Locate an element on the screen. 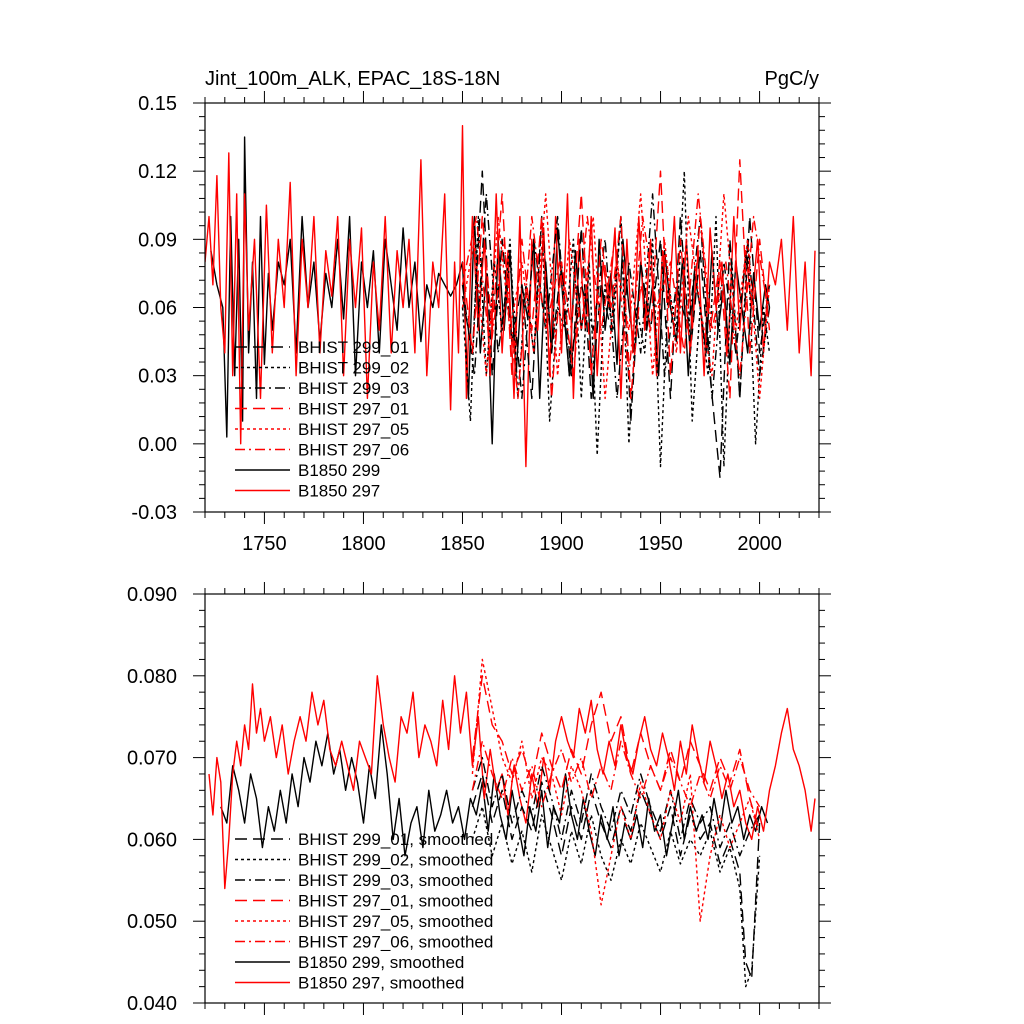 This screenshot has height=1024, width=1024. legend-label: BHIST 299_02 is located at coordinates (353, 368).